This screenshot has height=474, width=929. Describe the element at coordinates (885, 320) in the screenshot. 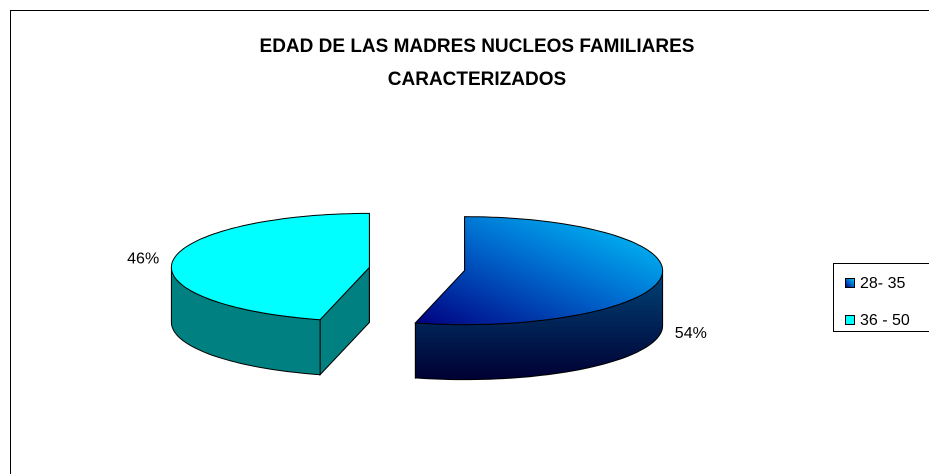

I see `legend-label: 36 - 50` at that location.